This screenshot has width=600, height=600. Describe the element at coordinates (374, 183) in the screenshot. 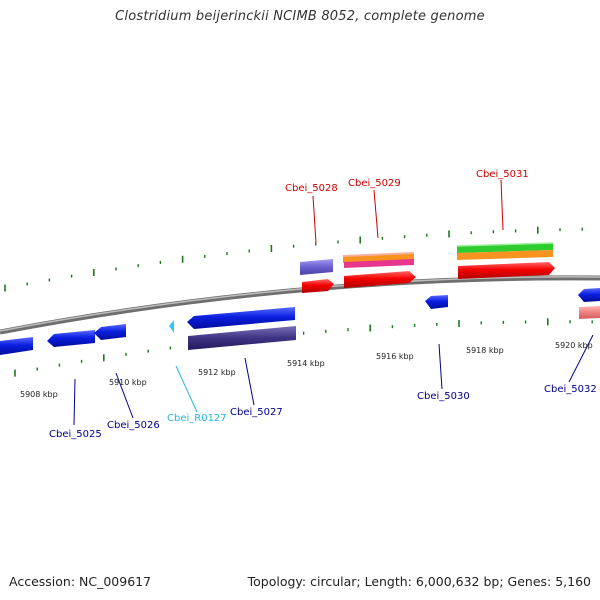

I see `gene-label-cbei-5029: Cbei_5029` at that location.